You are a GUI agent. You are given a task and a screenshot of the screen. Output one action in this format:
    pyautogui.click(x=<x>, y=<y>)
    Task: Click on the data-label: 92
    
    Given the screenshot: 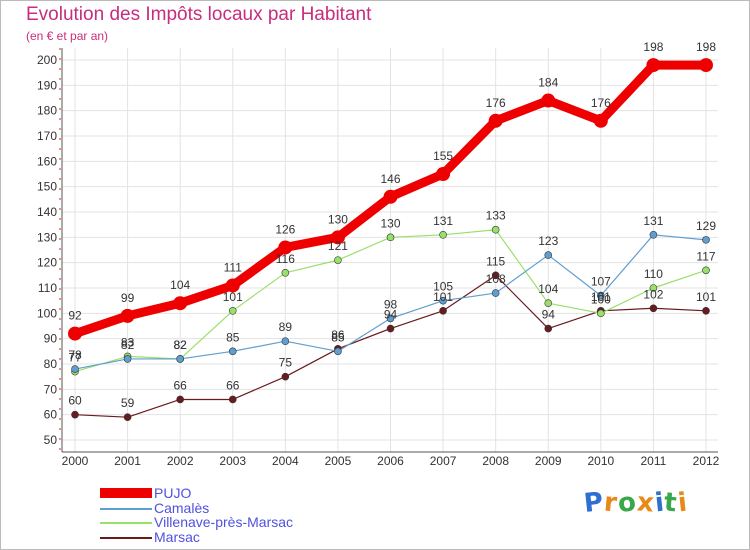 What is the action you would take?
    pyautogui.click(x=75, y=316)
    